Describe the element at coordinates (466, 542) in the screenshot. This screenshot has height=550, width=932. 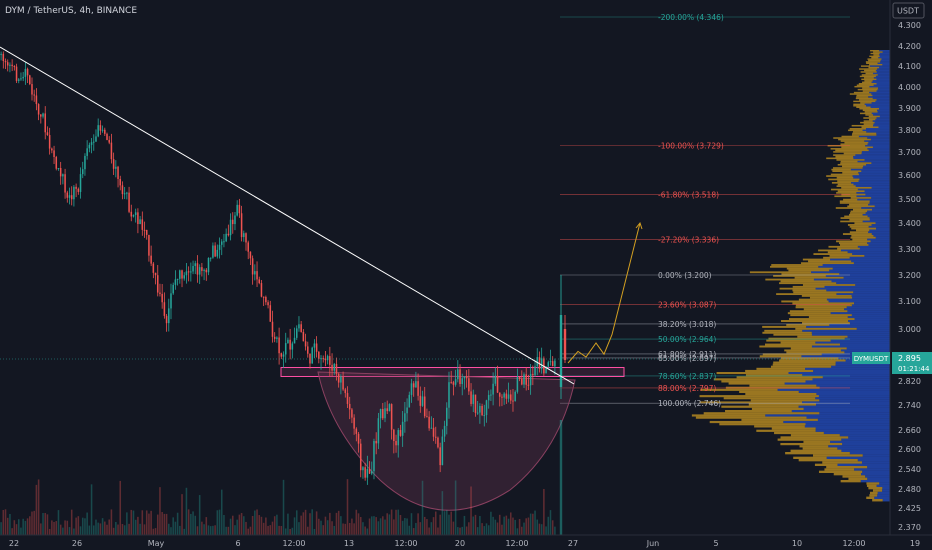
I see `time-axis` at that location.